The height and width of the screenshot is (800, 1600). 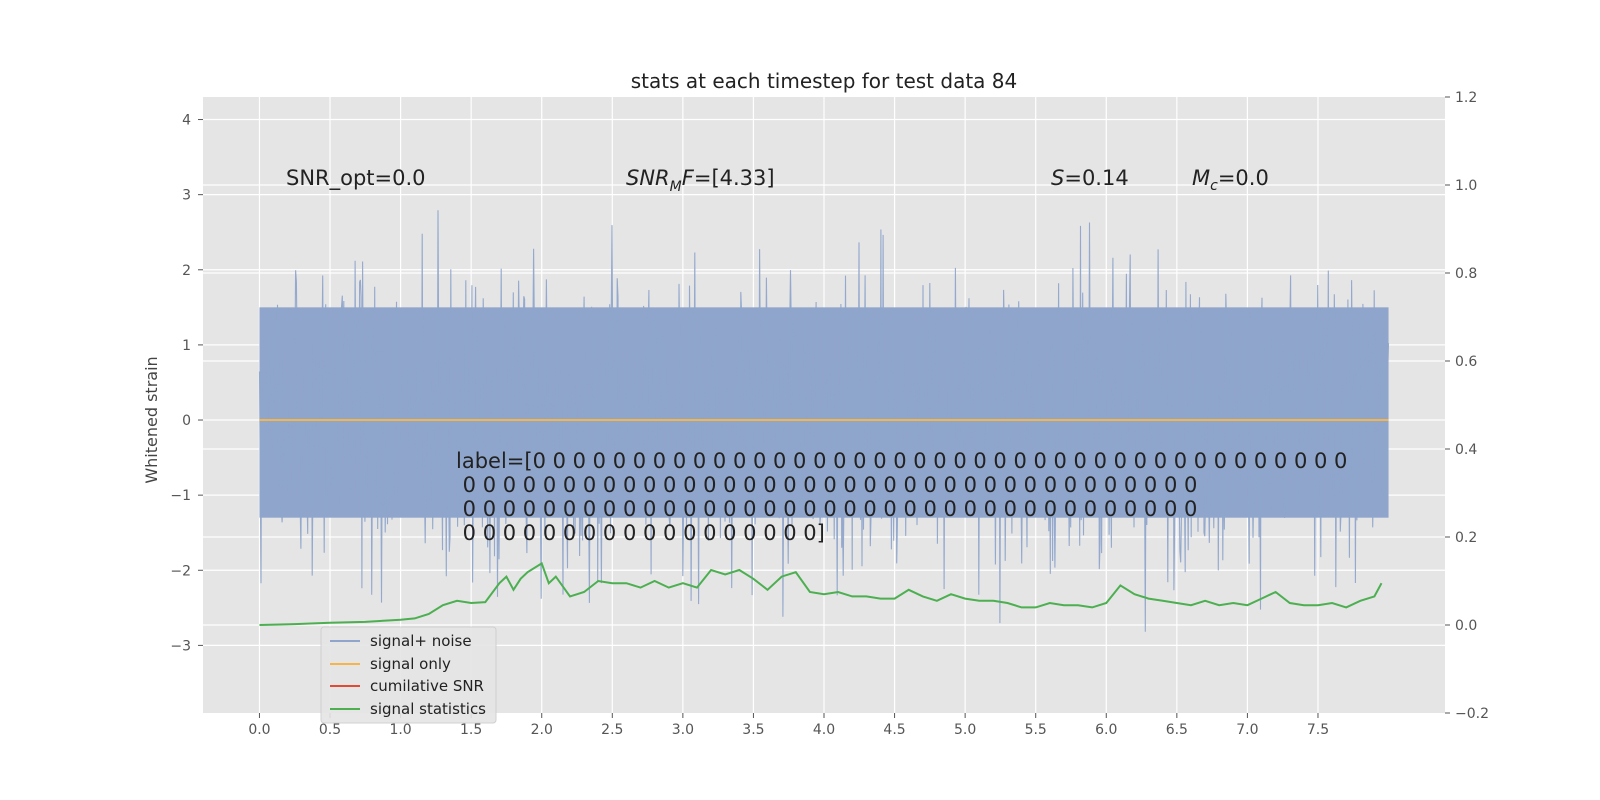 I want to click on x-tick-label-12: 6.0, so click(x=1106, y=730).